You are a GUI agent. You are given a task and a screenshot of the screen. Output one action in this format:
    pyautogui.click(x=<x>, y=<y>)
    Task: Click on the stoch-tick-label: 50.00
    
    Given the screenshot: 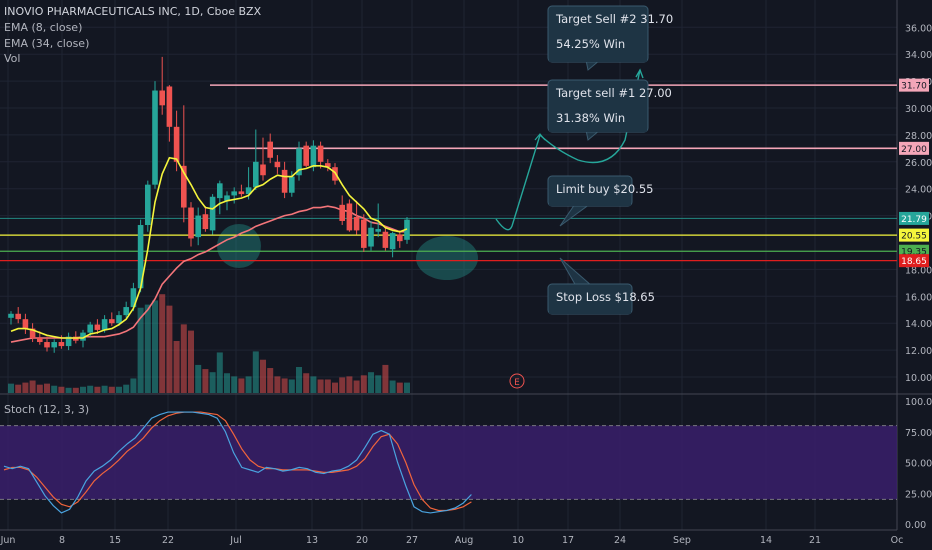 What is the action you would take?
    pyautogui.click(x=918, y=464)
    